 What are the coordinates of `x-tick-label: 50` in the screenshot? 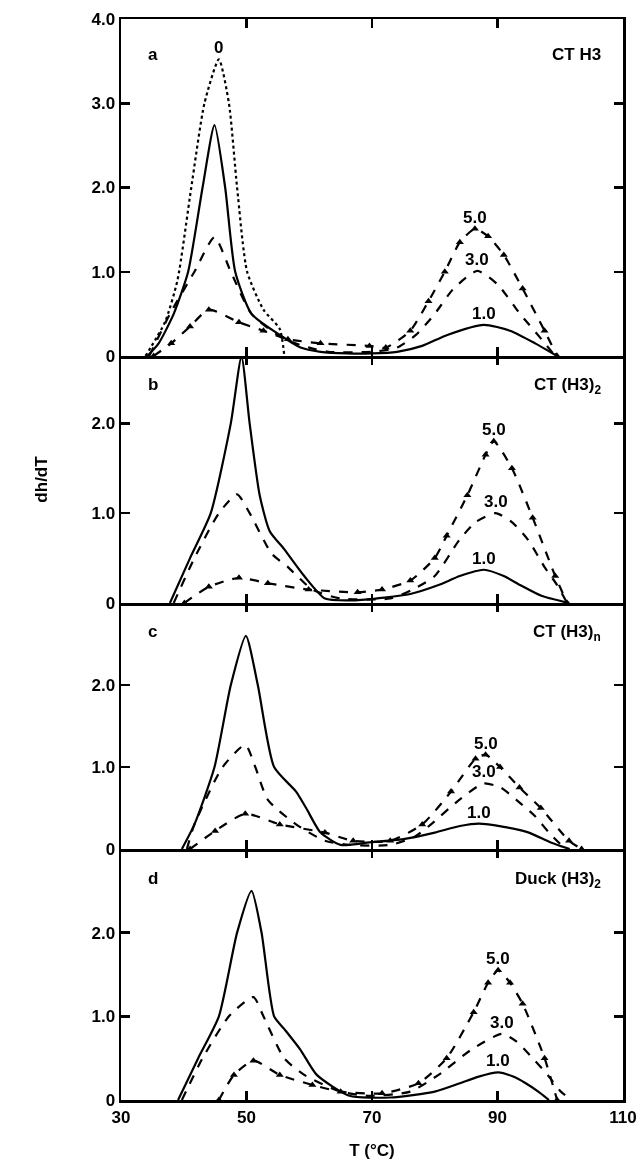 It's located at (246, 1117).